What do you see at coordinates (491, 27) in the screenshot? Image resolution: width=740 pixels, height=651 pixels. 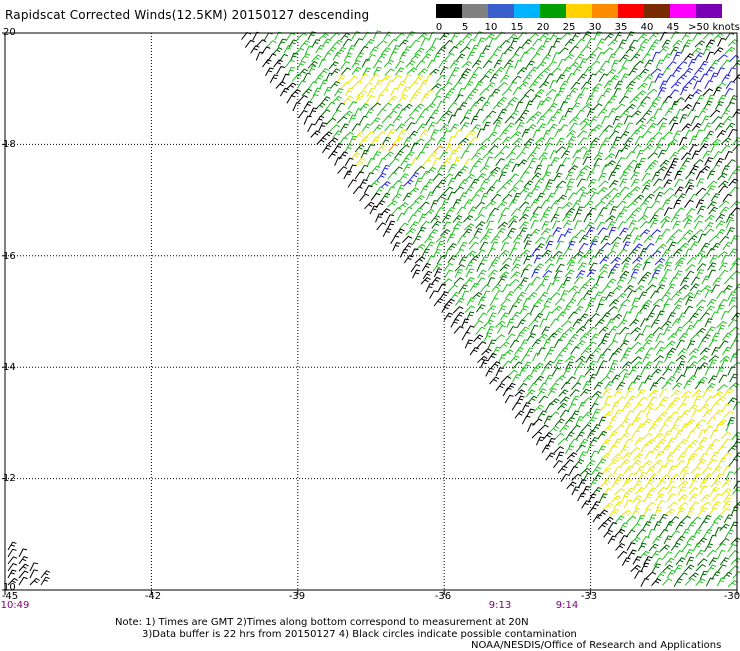 I see `legend-label: 10` at bounding box center [491, 27].